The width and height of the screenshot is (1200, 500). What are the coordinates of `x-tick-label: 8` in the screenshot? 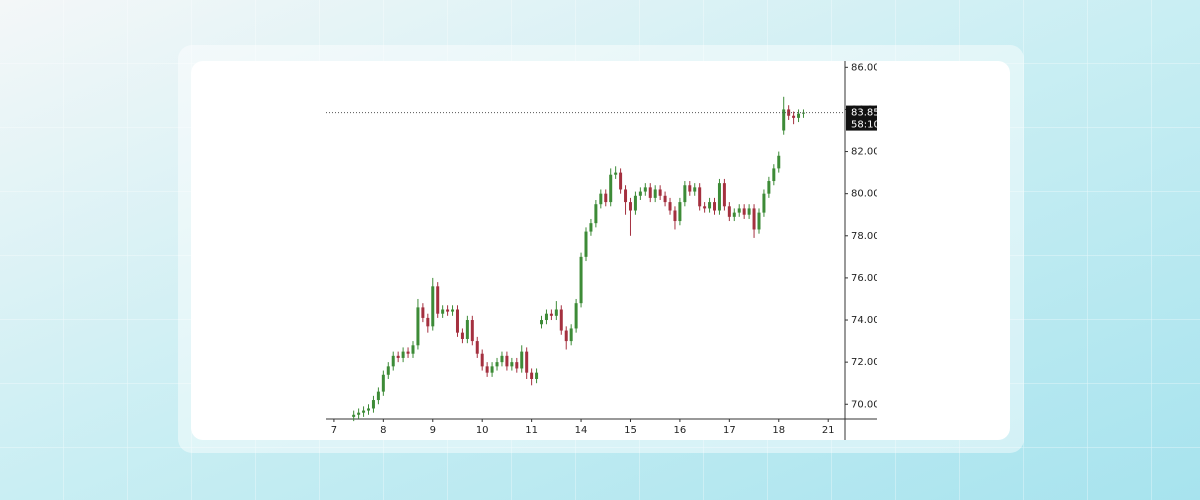 It's located at (383, 430).